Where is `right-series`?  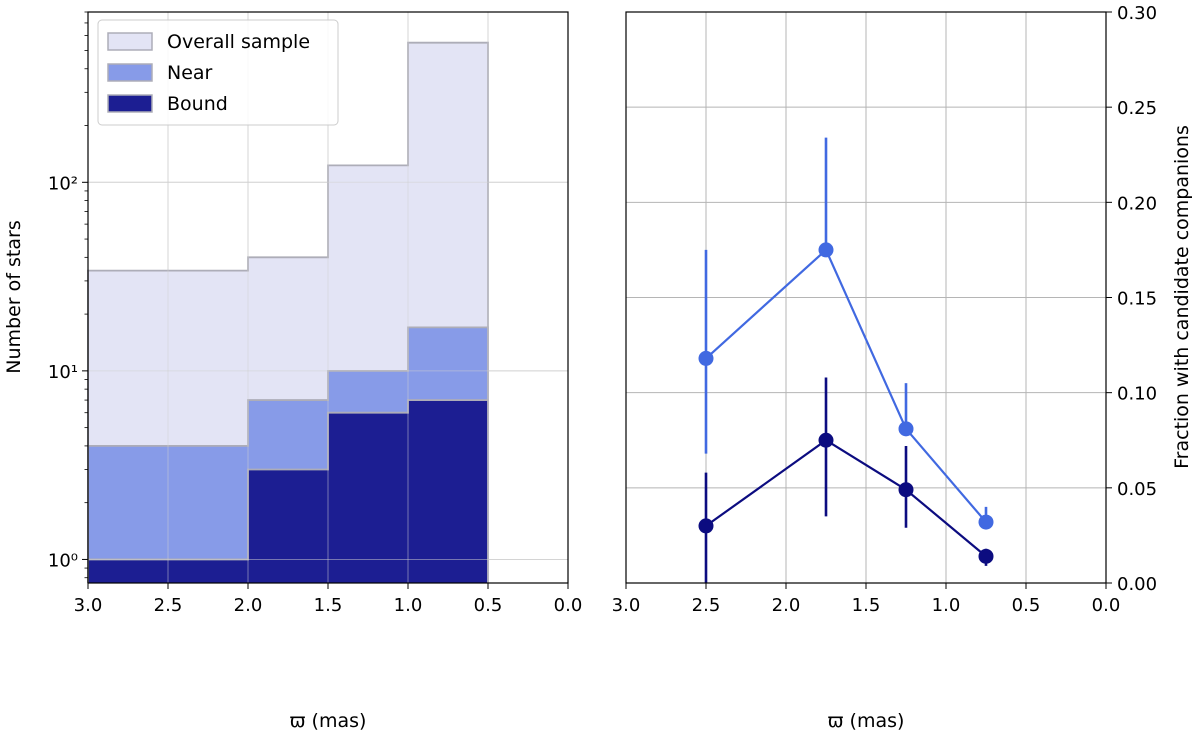 right-series is located at coordinates (846, 360).